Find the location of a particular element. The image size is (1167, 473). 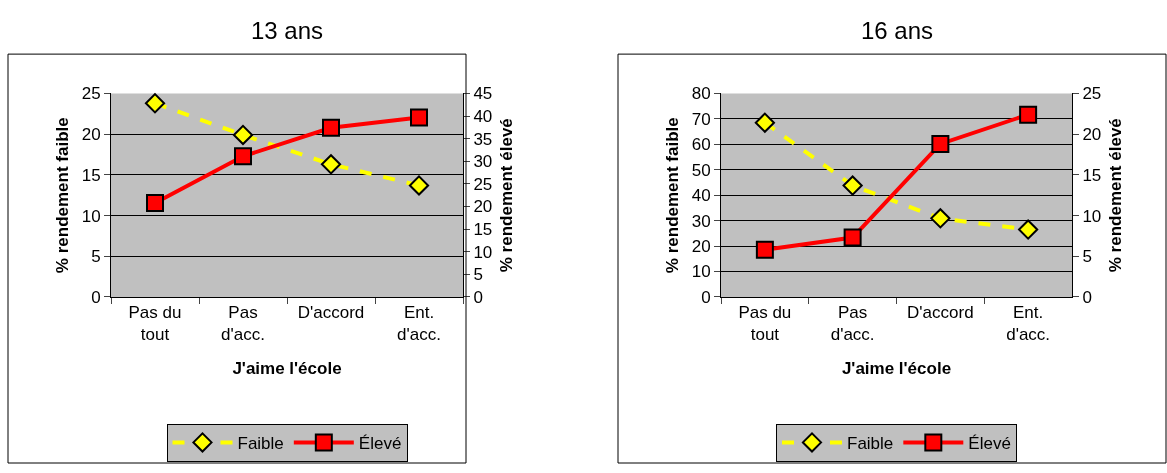

y-tick-label: 50 is located at coordinates (701, 170).